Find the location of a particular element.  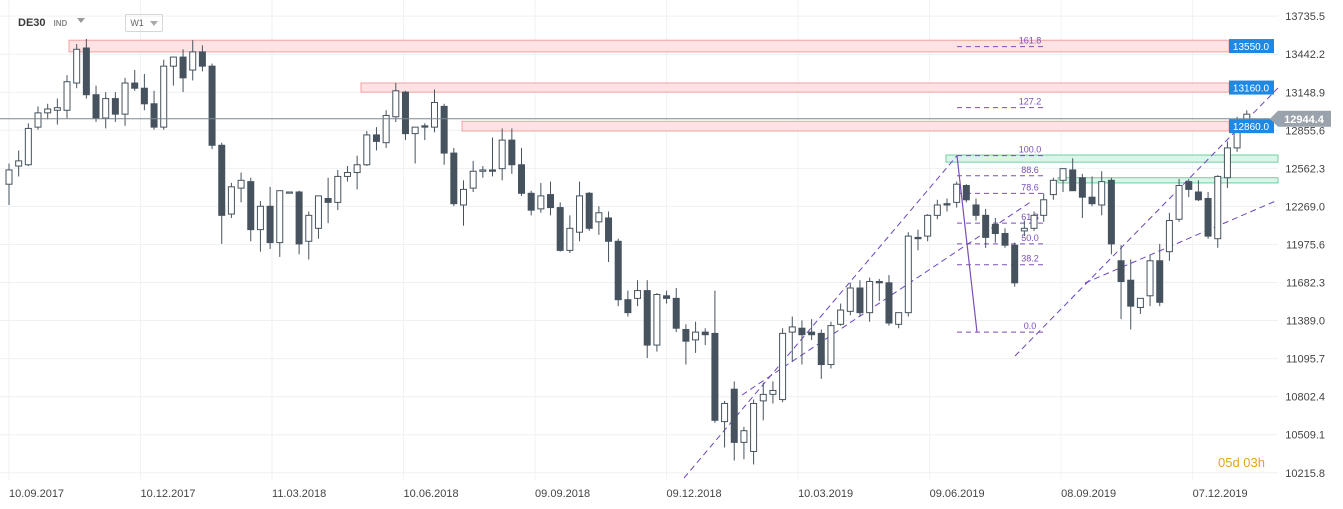

level-price-label: 12860.0 is located at coordinates (1251, 127).